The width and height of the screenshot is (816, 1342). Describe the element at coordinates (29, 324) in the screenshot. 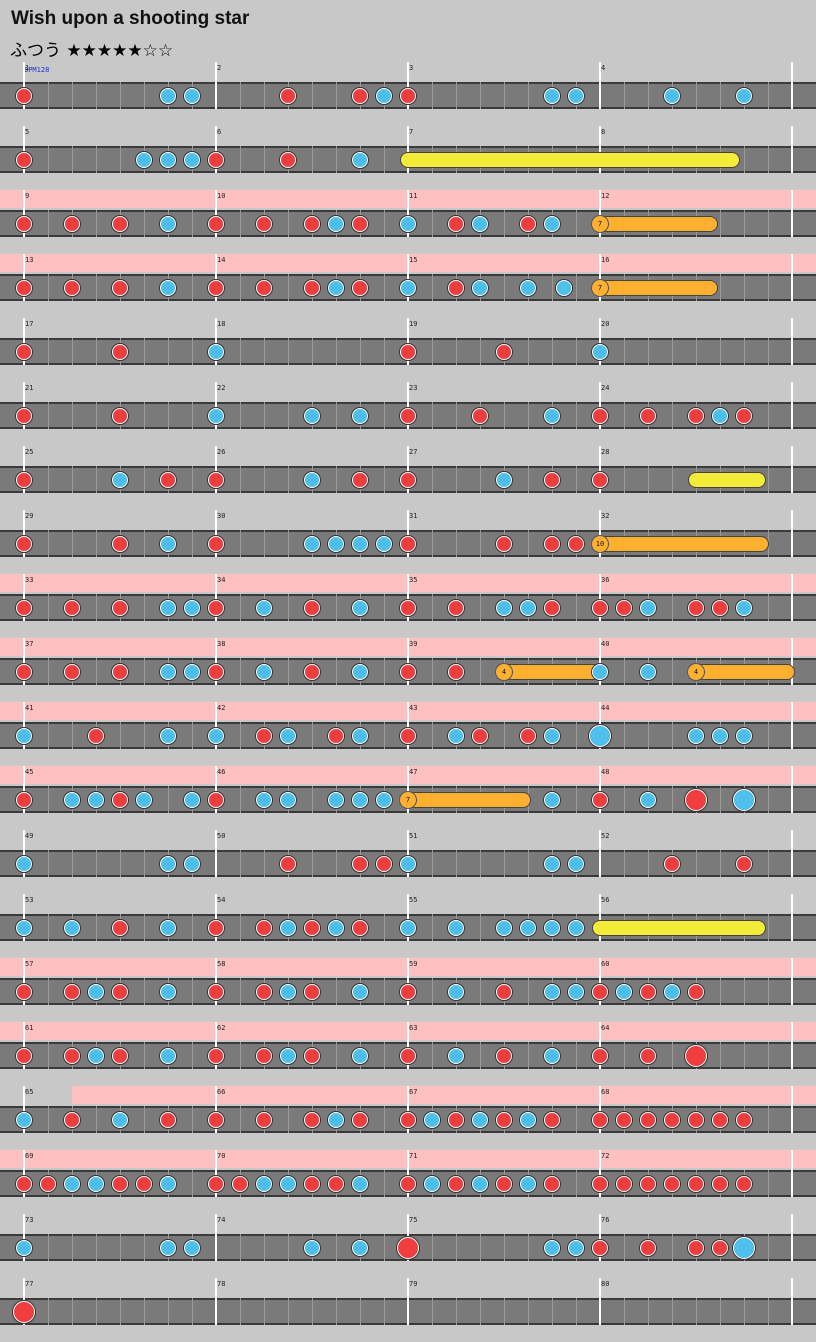

I see `measure-number: 17` at that location.